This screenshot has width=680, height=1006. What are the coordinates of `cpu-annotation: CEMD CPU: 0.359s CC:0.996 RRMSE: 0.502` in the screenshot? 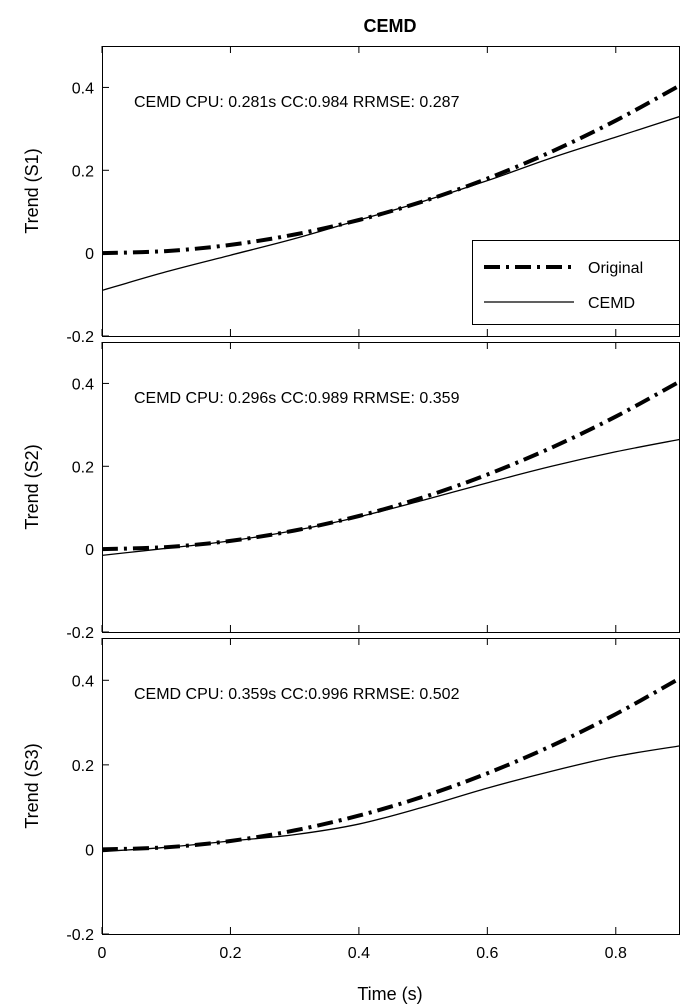 It's located at (297, 694).